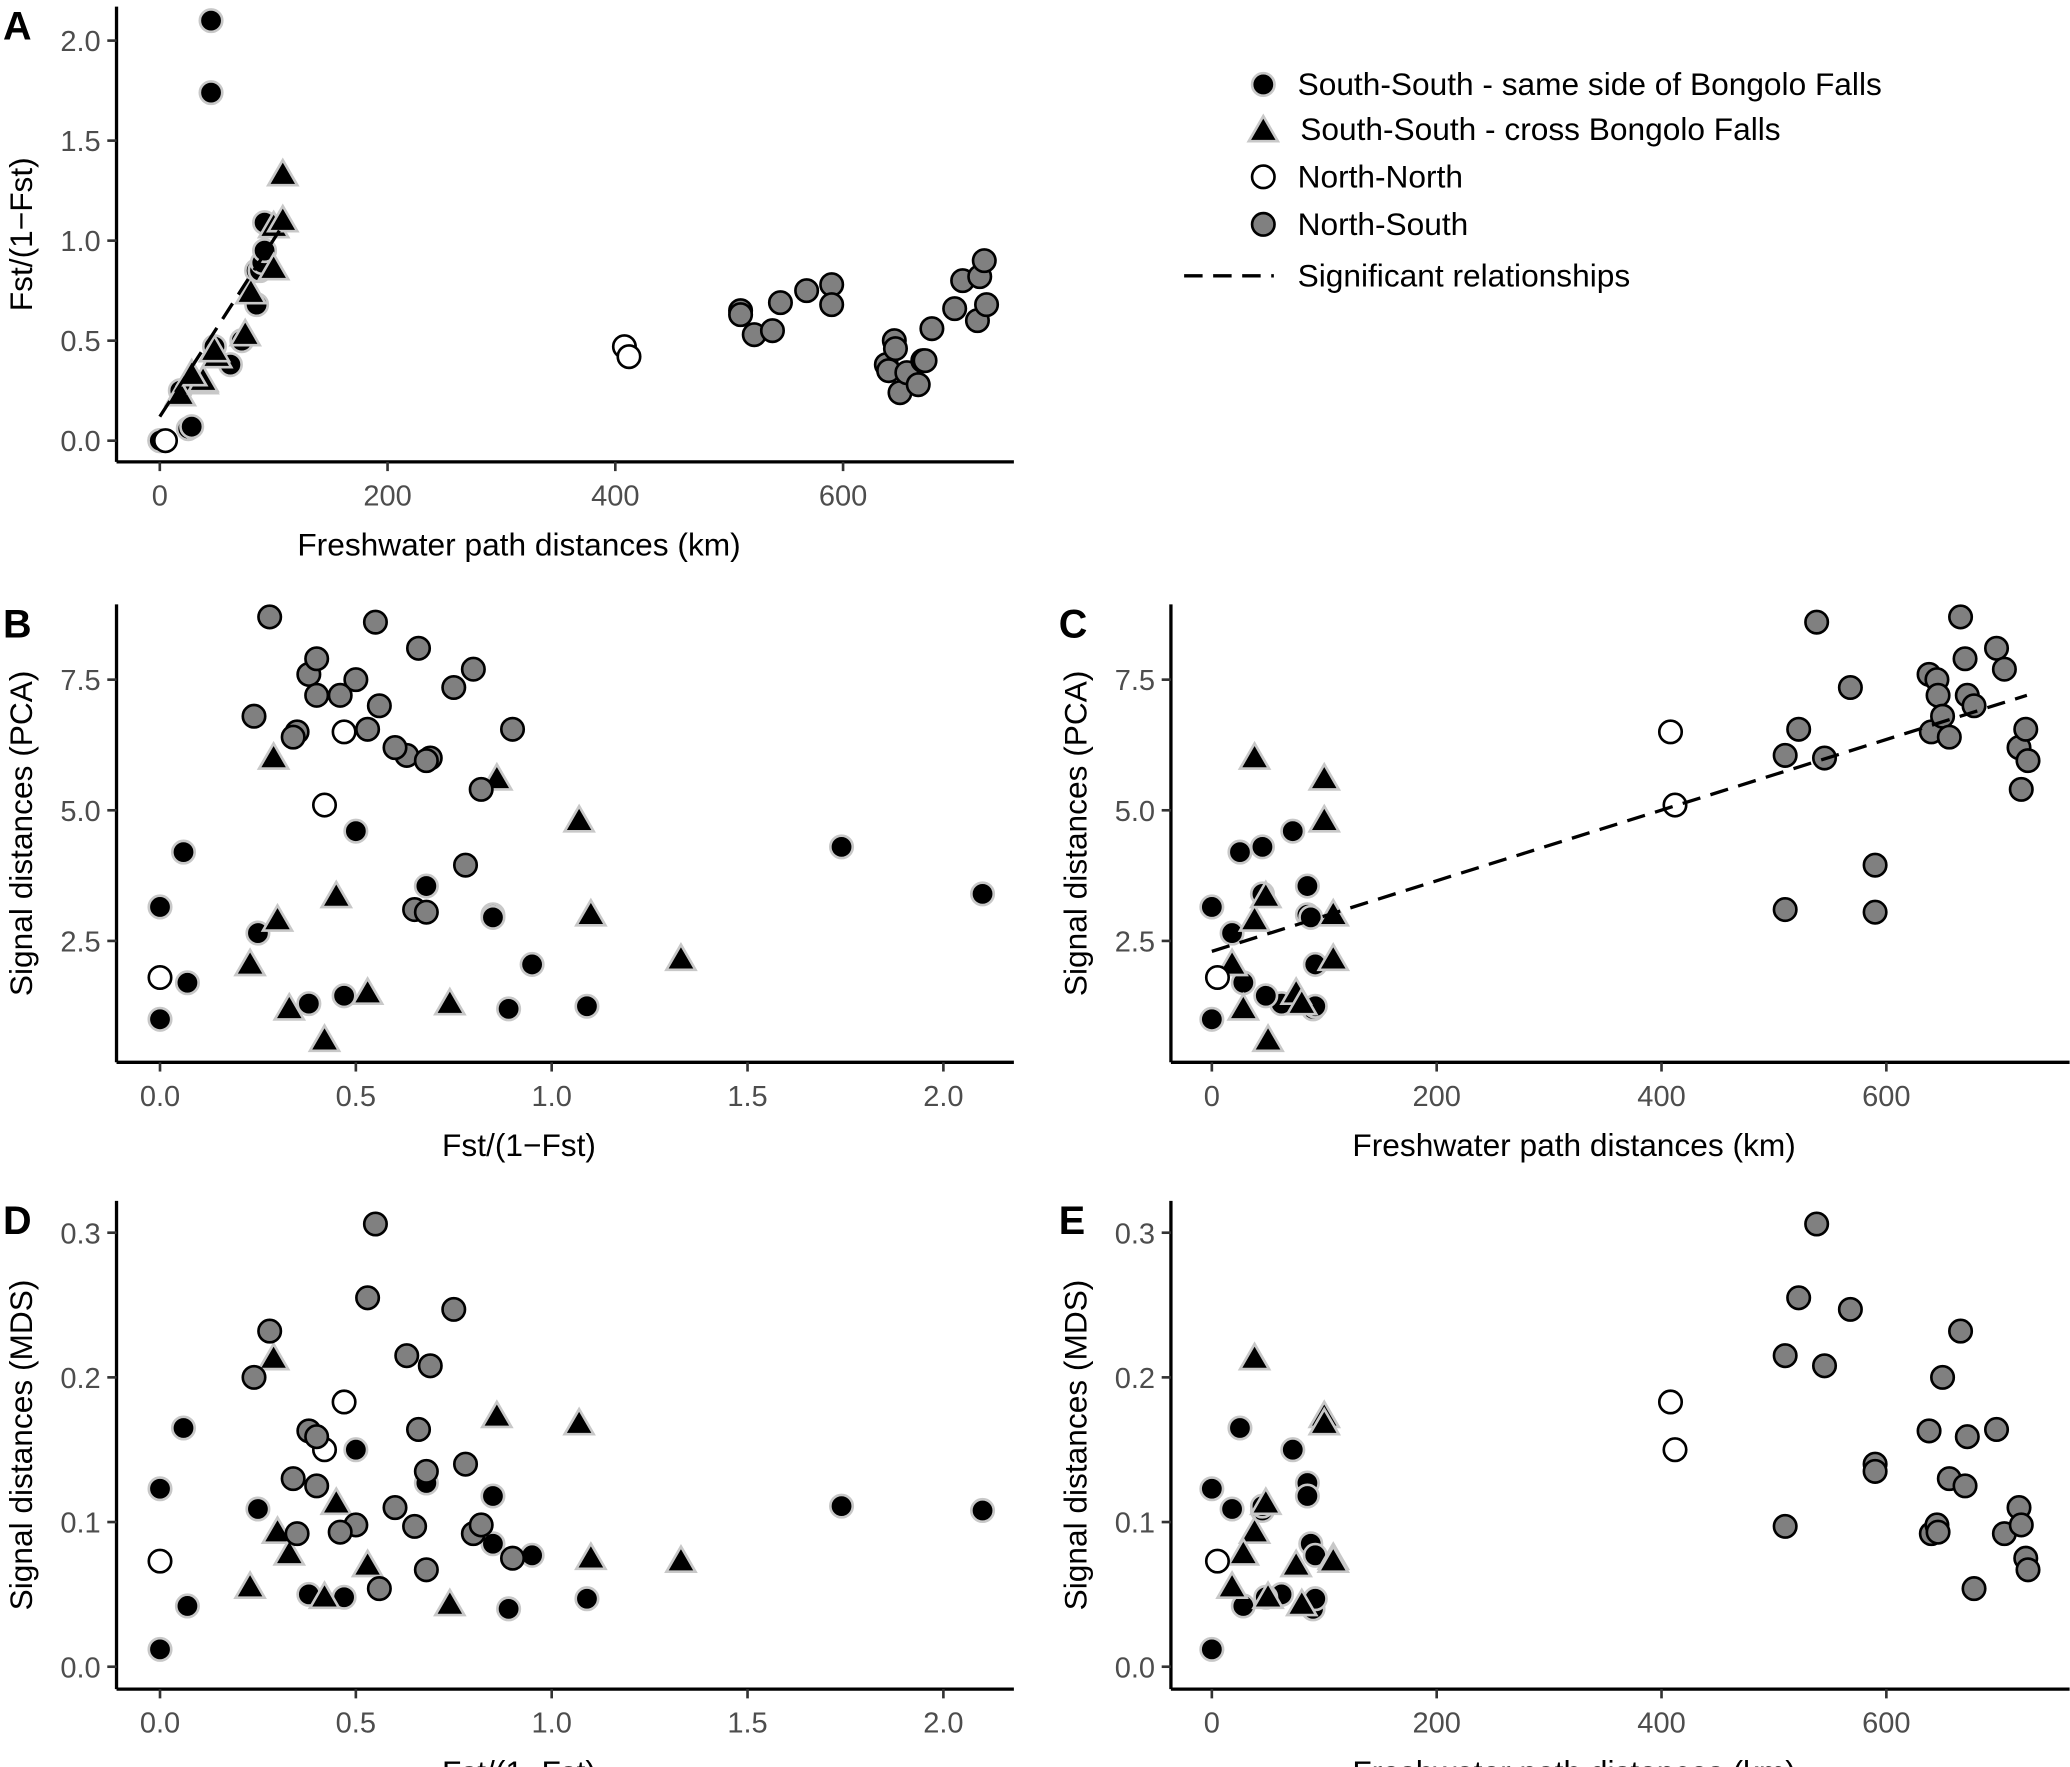 The height and width of the screenshot is (1767, 2070). Describe the element at coordinates (1540, 129) in the screenshot. I see `legend-label-cross: South-South - cross Bongolo Falls` at that location.